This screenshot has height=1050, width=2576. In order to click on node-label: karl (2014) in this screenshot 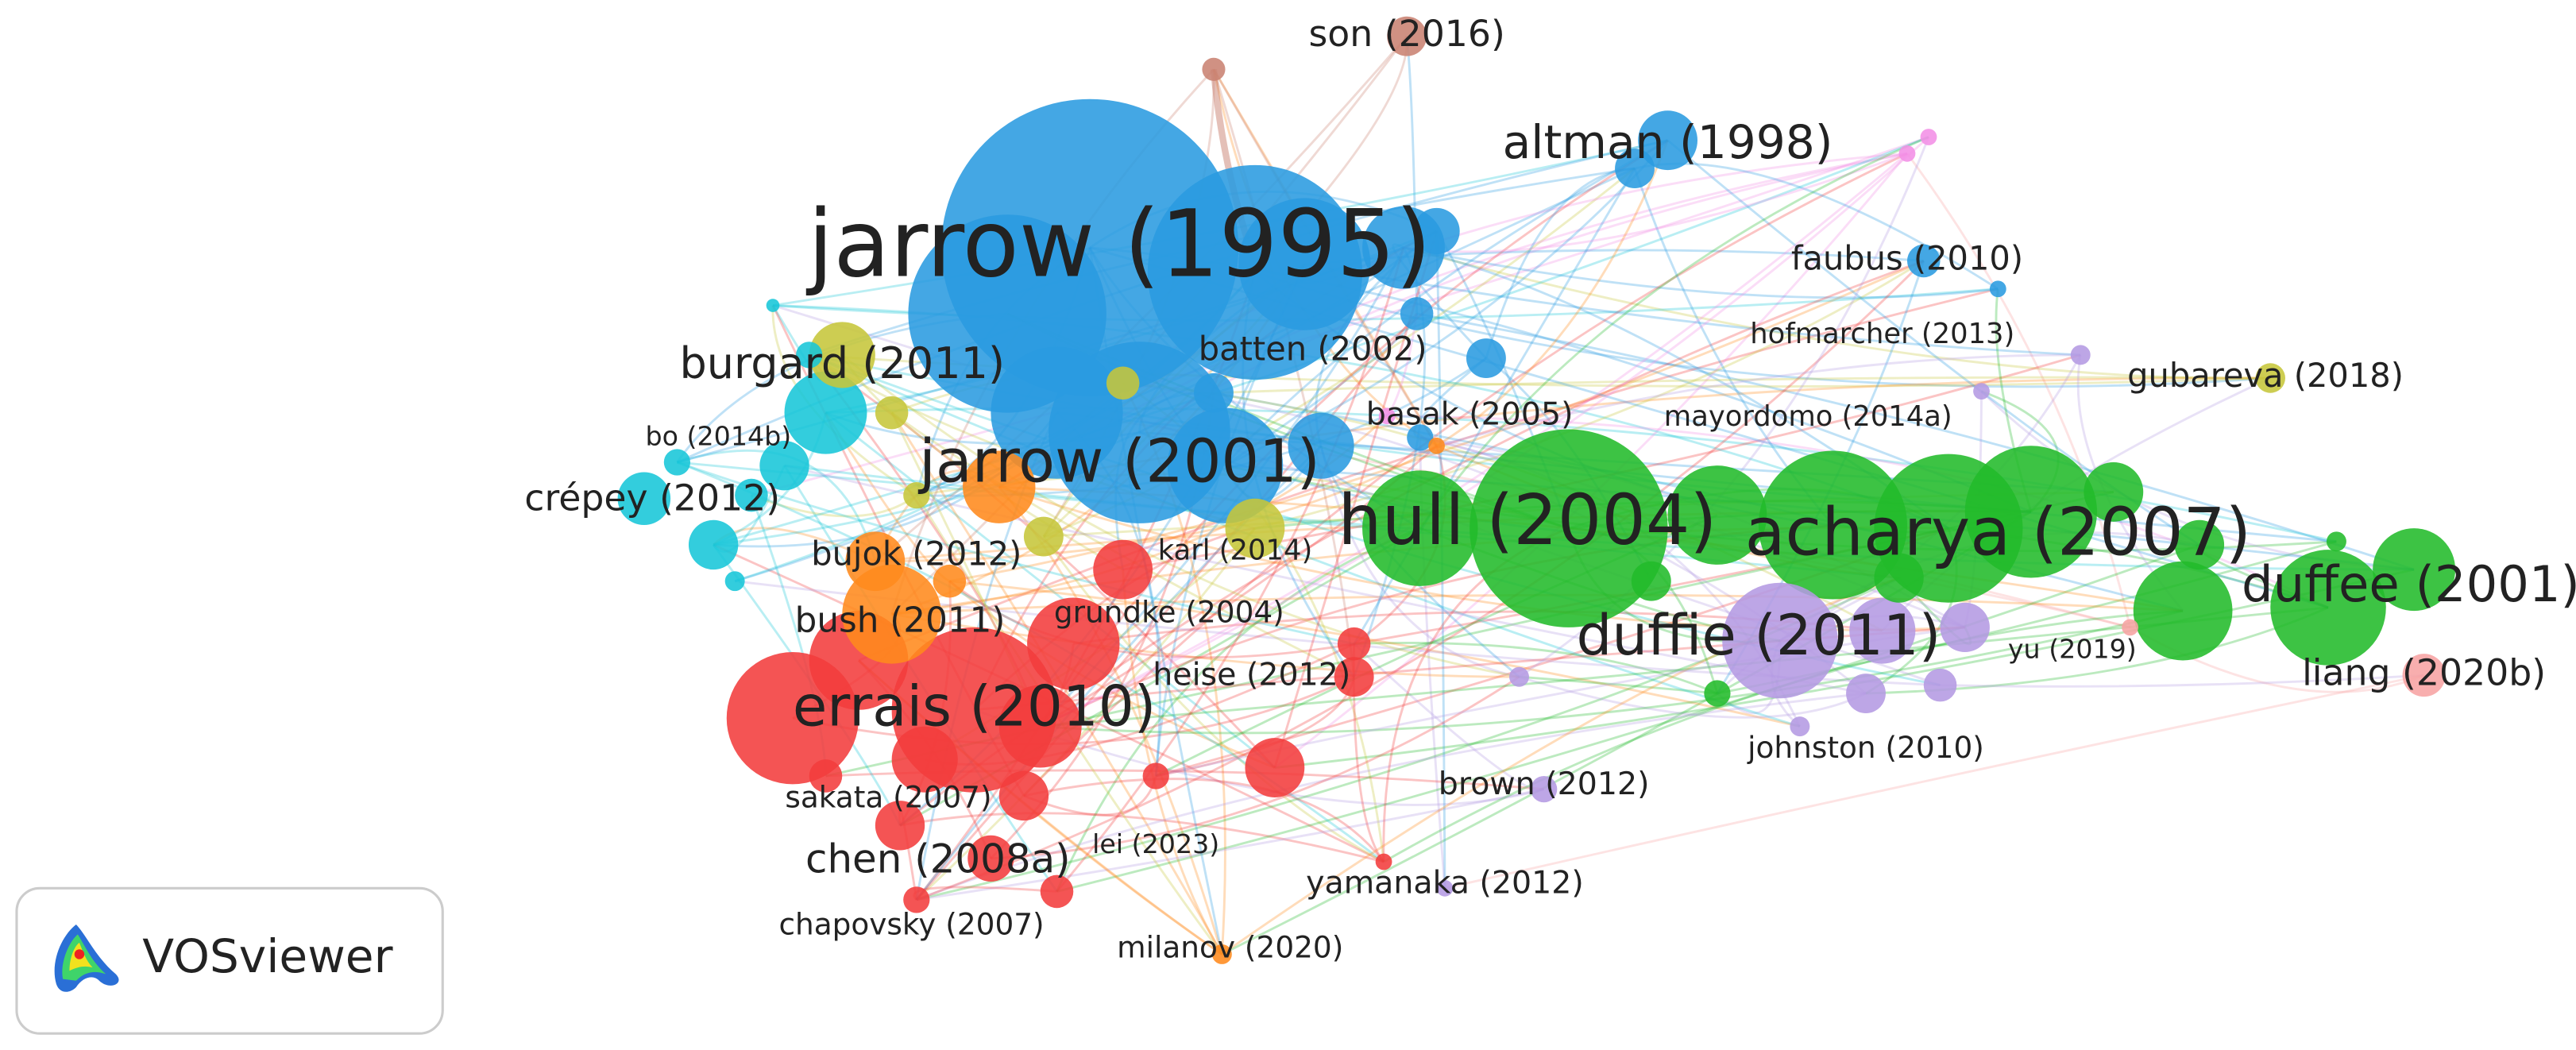, I will do `click(1235, 550)`.